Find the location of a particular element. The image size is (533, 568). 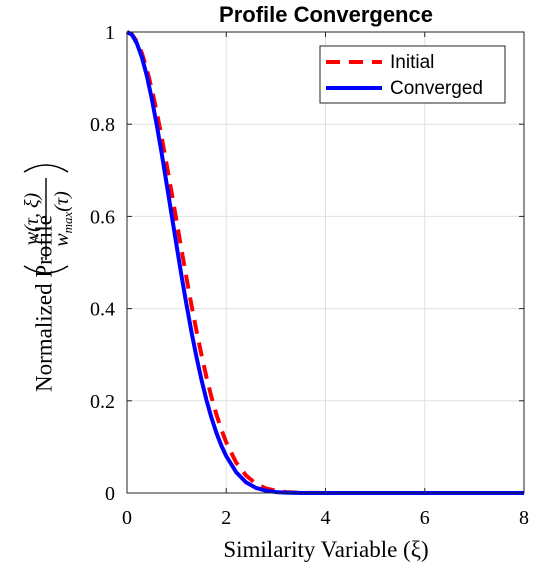

x-tick-label: 0 is located at coordinates (127, 518).